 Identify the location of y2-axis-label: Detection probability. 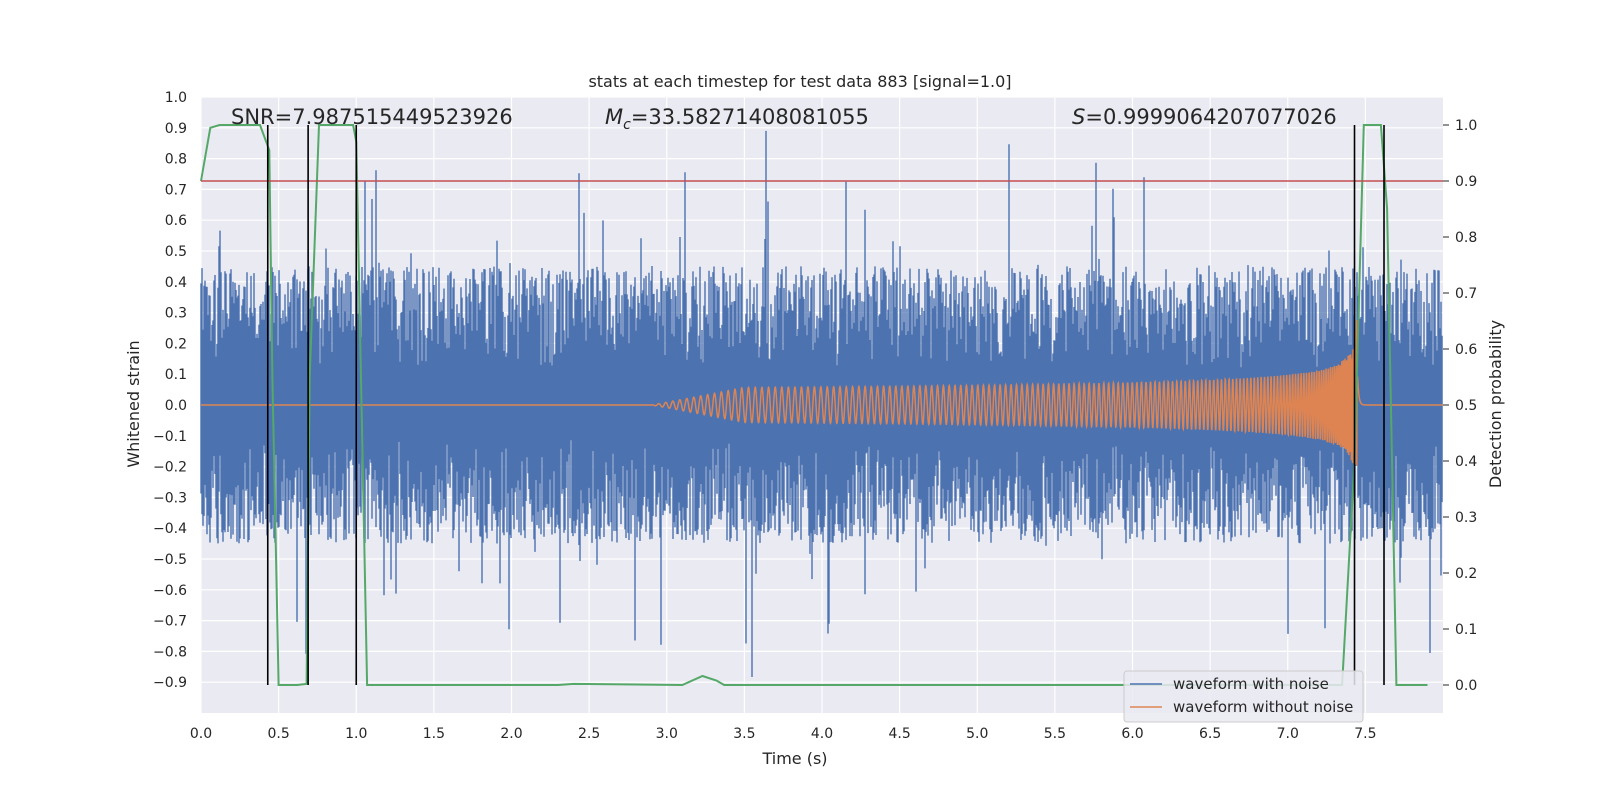
(1495, 404).